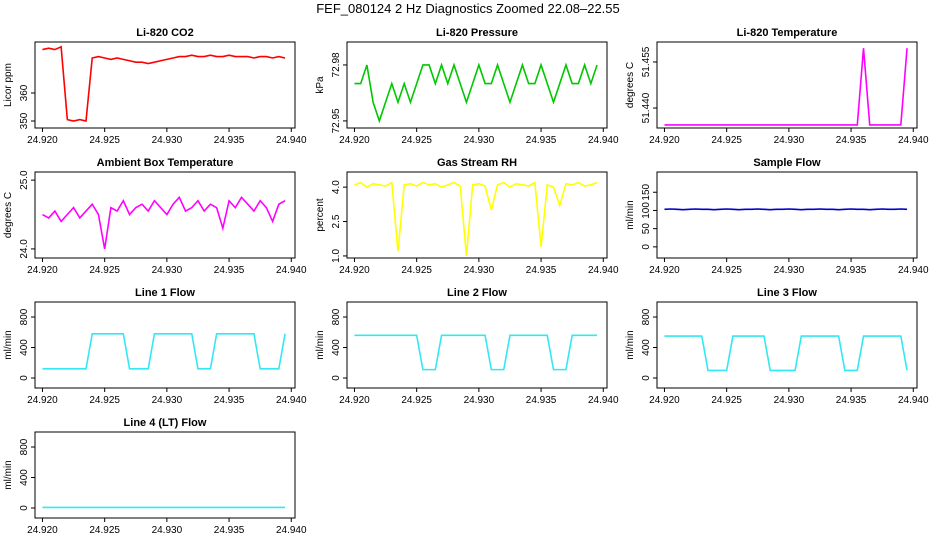 This screenshot has height=540, width=936. I want to click on y-axis-label: percent, so click(320, 215).